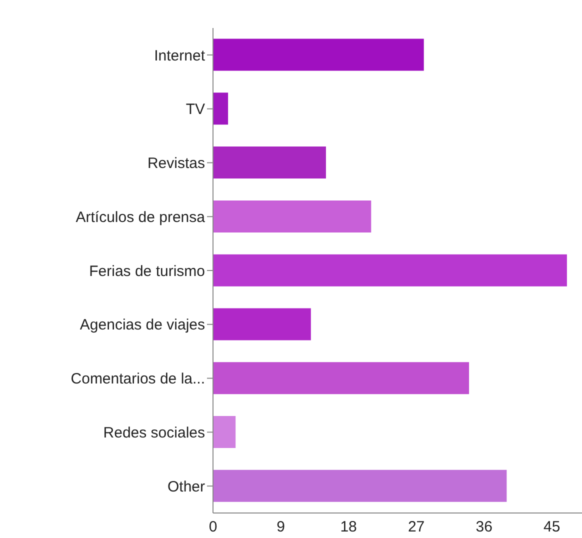 The height and width of the screenshot is (538, 582). I want to click on x-tick-label: 18, so click(348, 527).